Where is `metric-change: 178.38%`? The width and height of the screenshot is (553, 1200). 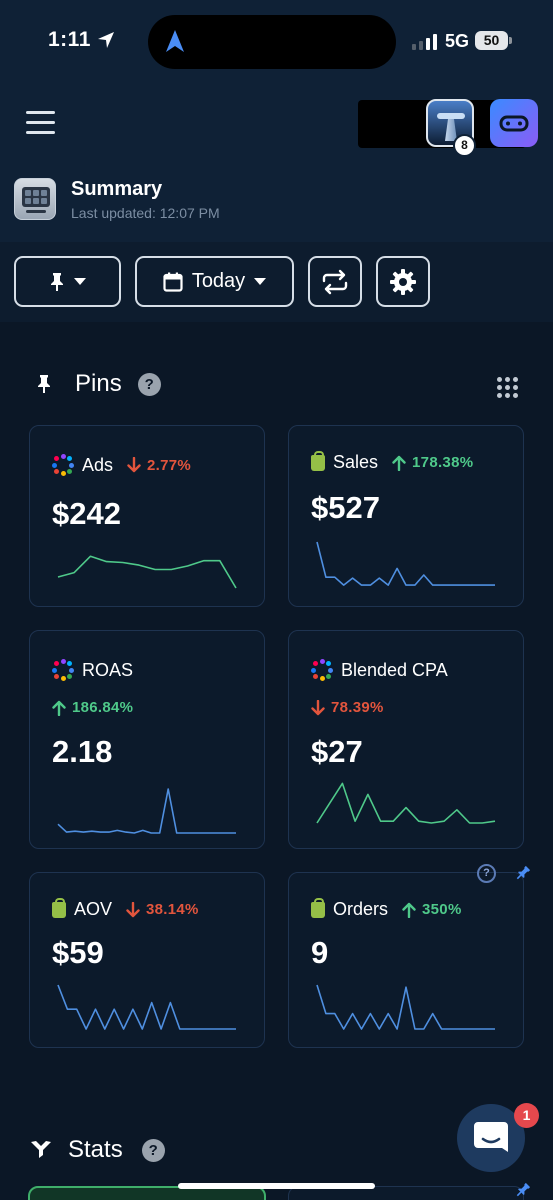 metric-change: 178.38% is located at coordinates (432, 462).